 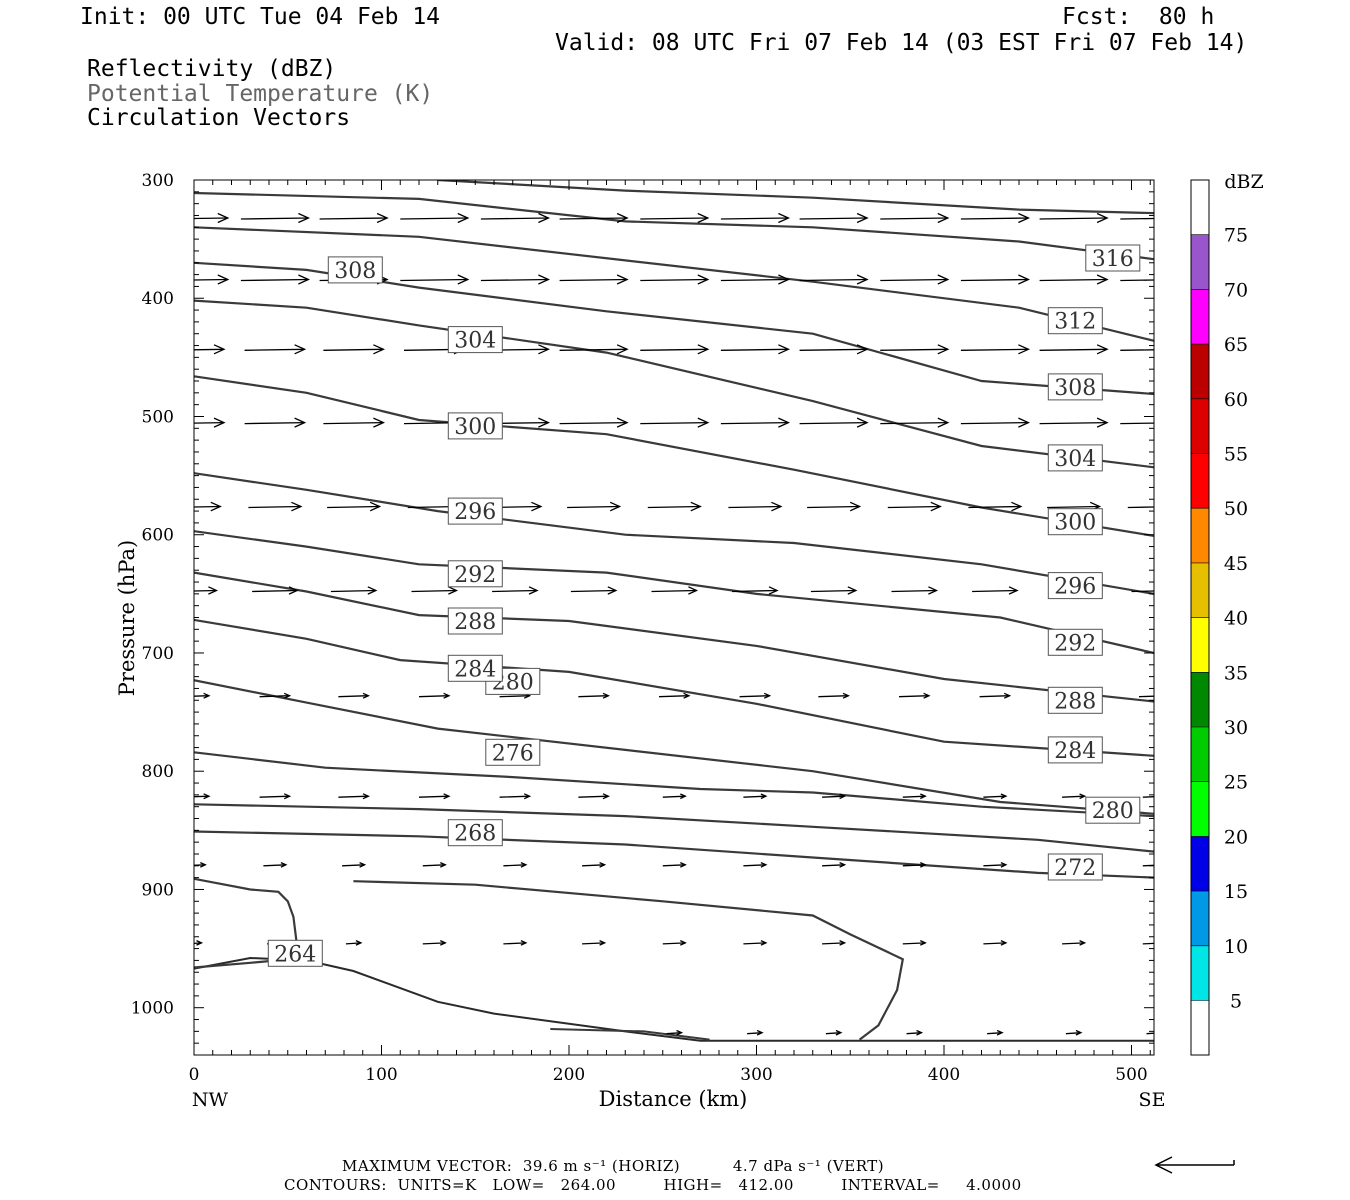 What do you see at coordinates (1236, 673) in the screenshot?
I see `colorbar-label: 35` at bounding box center [1236, 673].